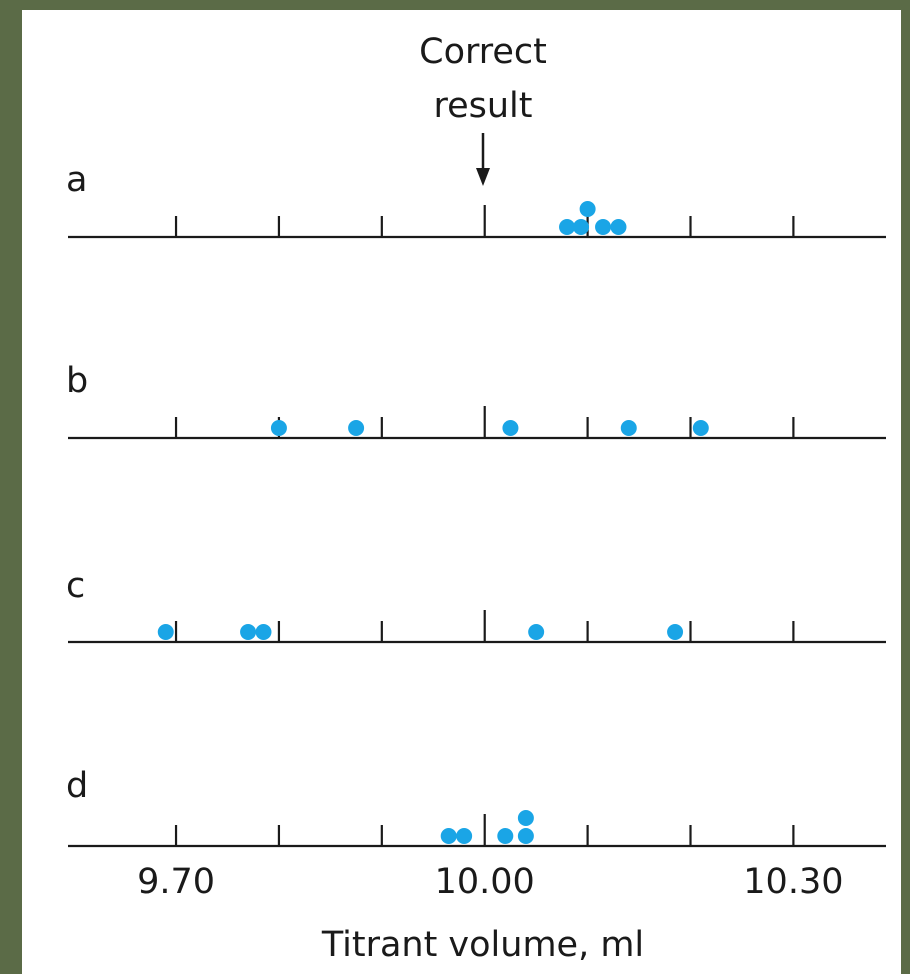 The image size is (910, 974). What do you see at coordinates (476, 807) in the screenshot?
I see `panel-d: d` at bounding box center [476, 807].